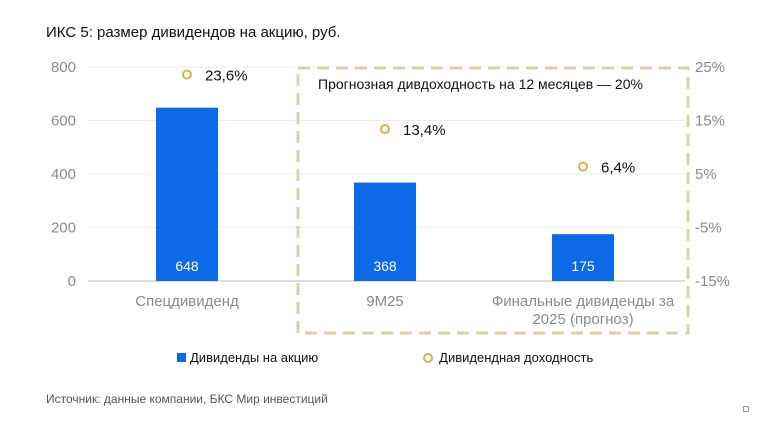 The image size is (758, 426). What do you see at coordinates (583, 266) in the screenshot?
I see `bar-data-label: 175` at bounding box center [583, 266].